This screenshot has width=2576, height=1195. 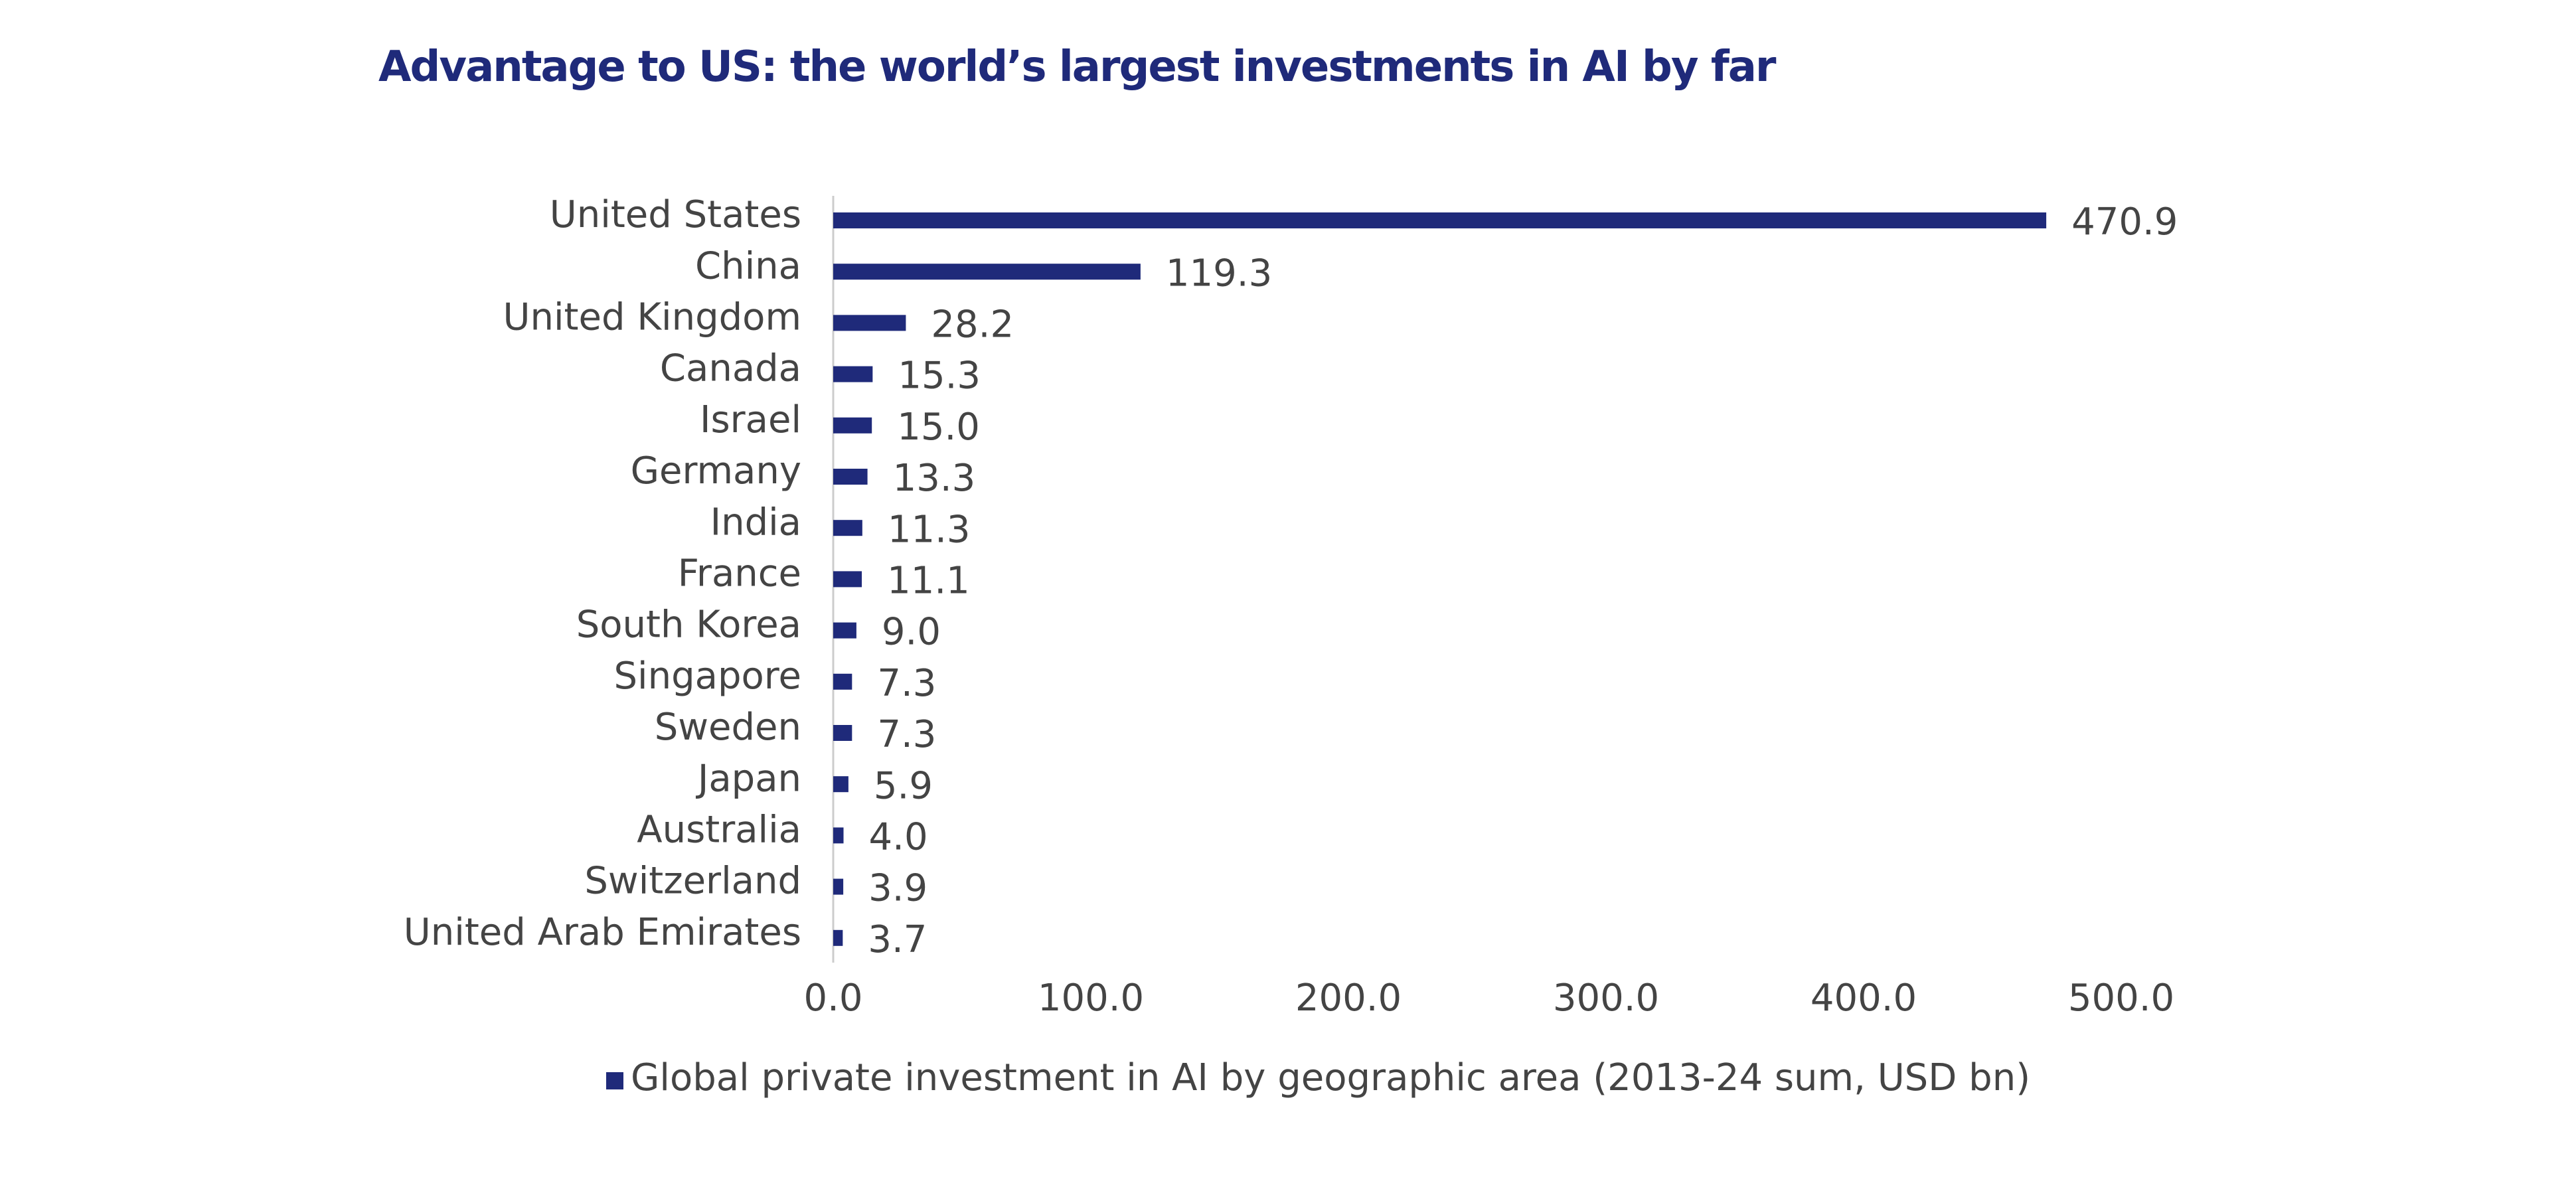 What do you see at coordinates (897, 939) in the screenshot?
I see `value-label: 3.7` at bounding box center [897, 939].